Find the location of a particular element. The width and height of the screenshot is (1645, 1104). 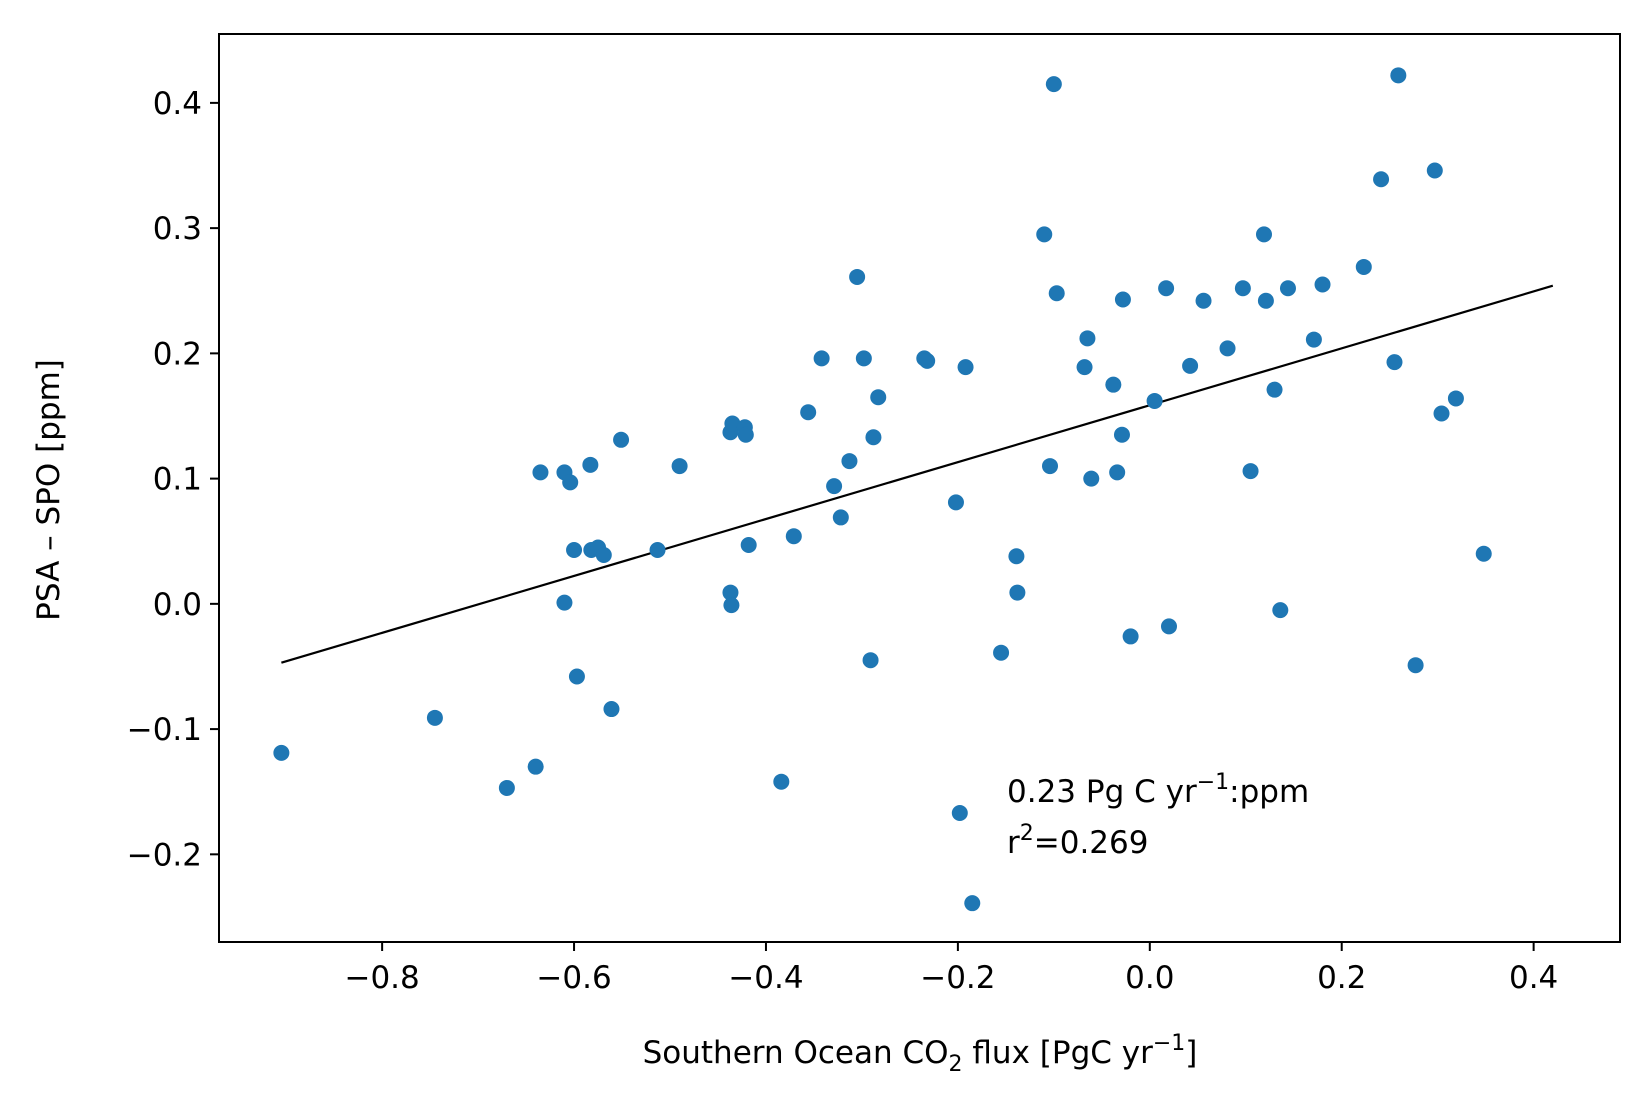

y-tick-label: 0.4 is located at coordinates (177, 104).